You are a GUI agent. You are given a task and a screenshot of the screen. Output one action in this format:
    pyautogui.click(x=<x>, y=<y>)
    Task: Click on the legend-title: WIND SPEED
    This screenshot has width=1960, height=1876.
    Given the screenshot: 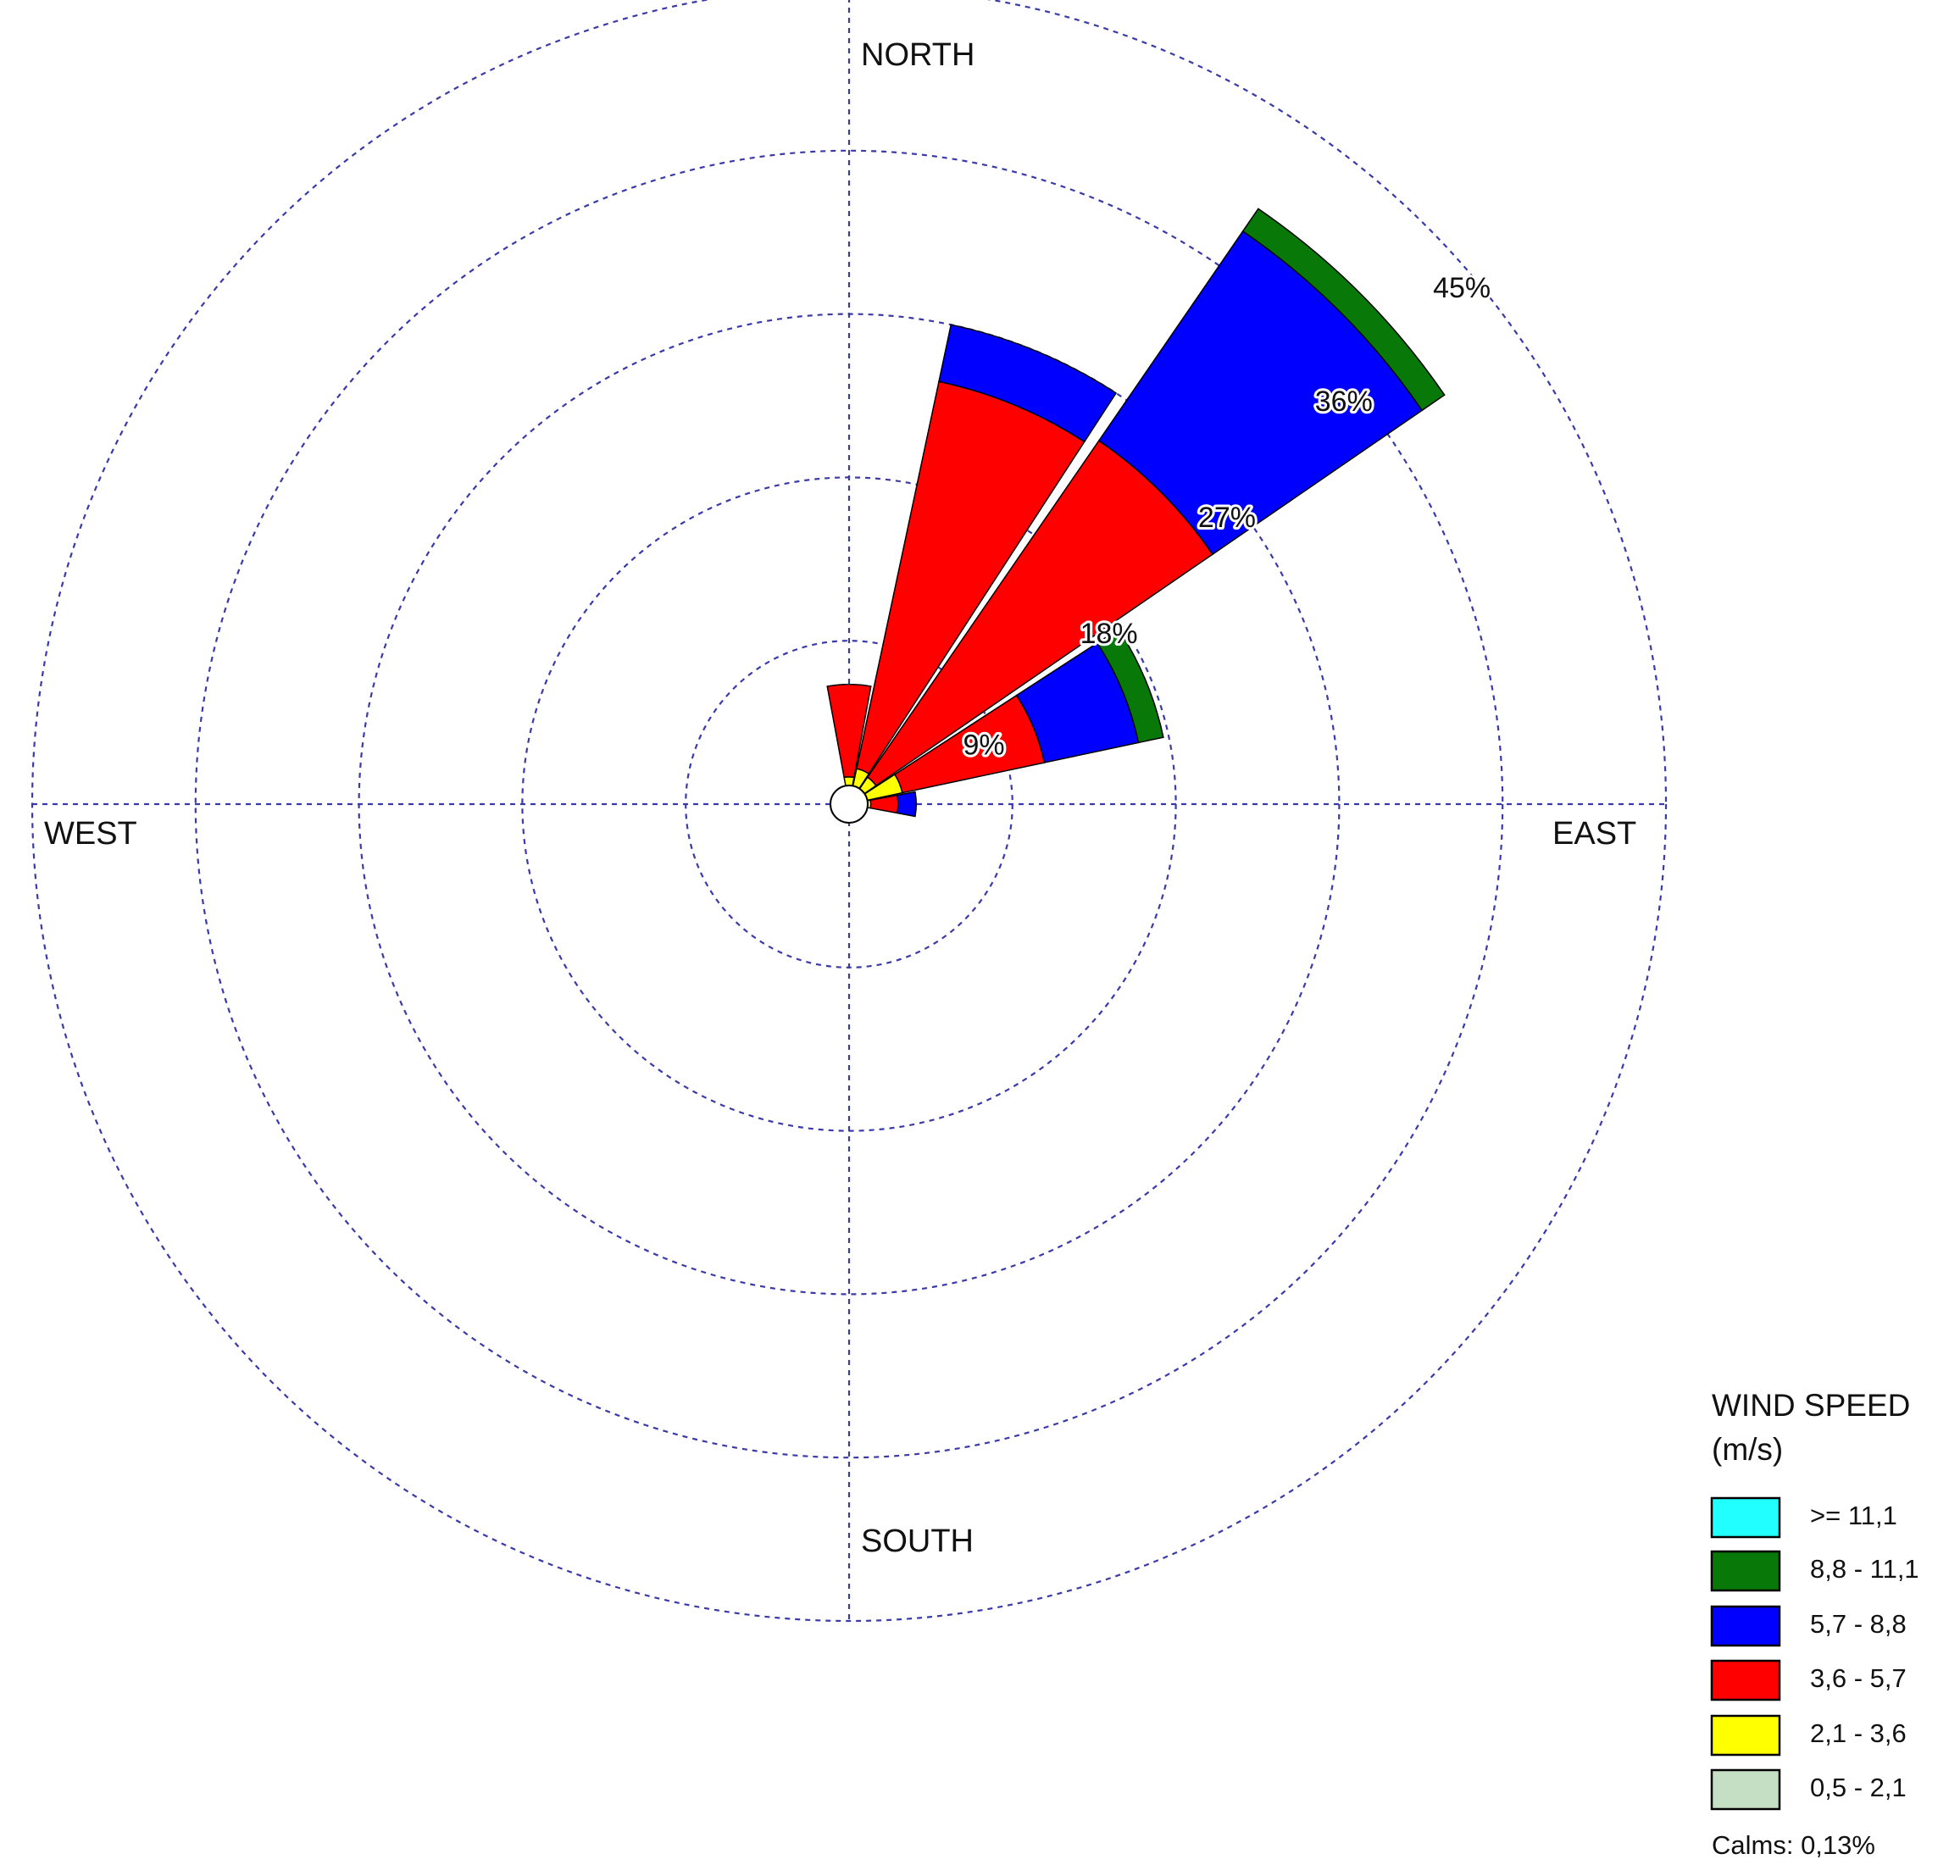 What is the action you would take?
    pyautogui.click(x=1811, y=1405)
    